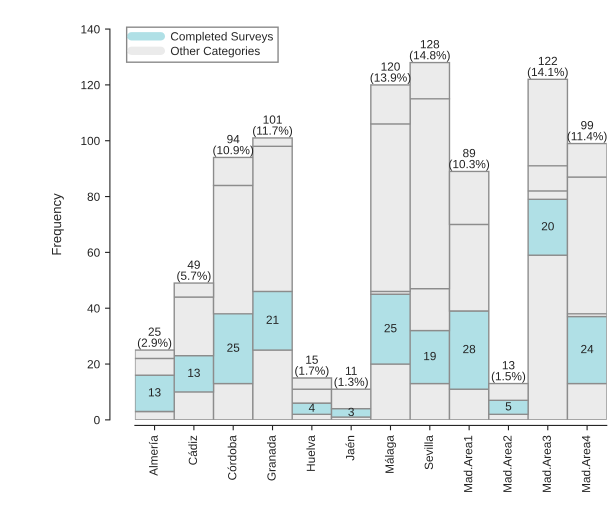 This screenshot has width=616, height=519. I want to click on data-label: 24, so click(587, 349).